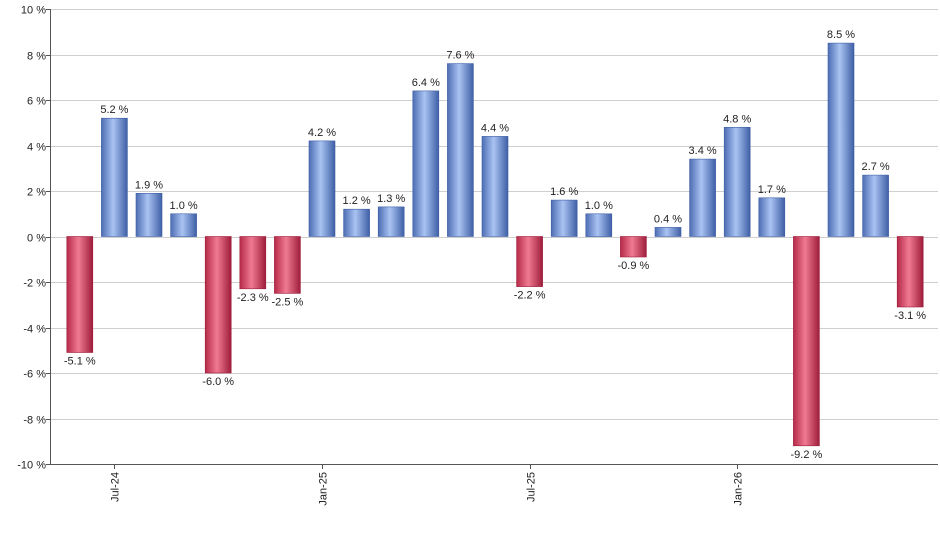 This screenshot has height=550, width=940. Describe the element at coordinates (668, 219) in the screenshot. I see `data-label: 0.4 %` at that location.